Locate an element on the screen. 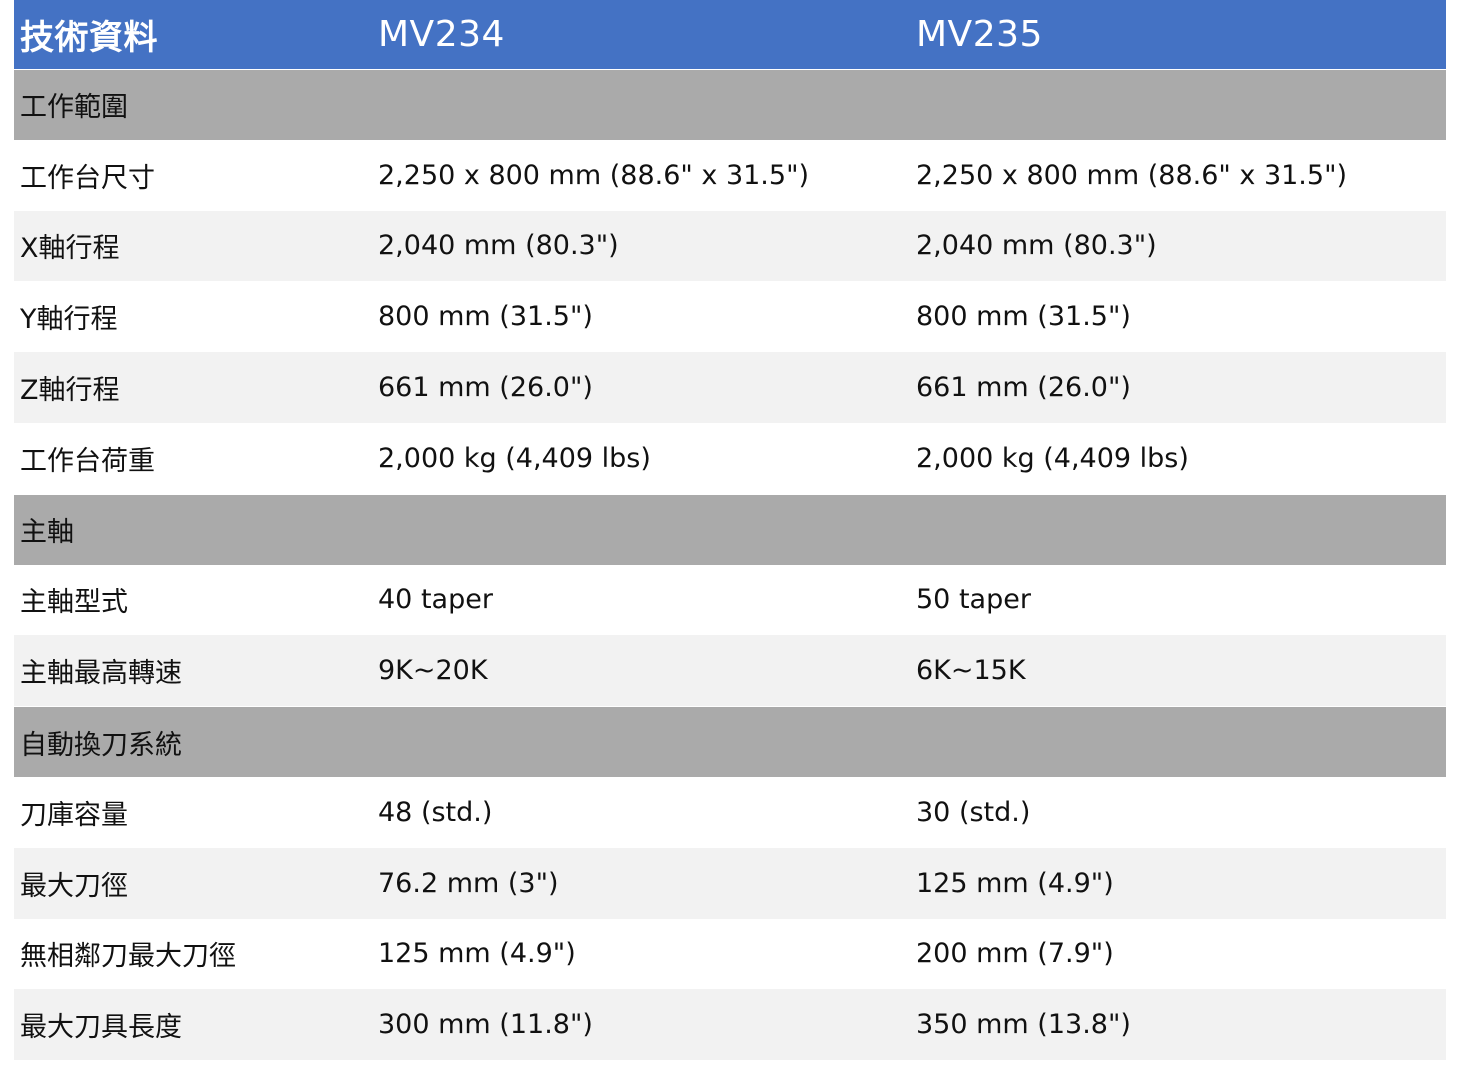 This screenshot has height=1070, width=1463. table-row: X軸行程 2,040 mm (80.3") 2,040 mm (80.3") is located at coordinates (730, 246).